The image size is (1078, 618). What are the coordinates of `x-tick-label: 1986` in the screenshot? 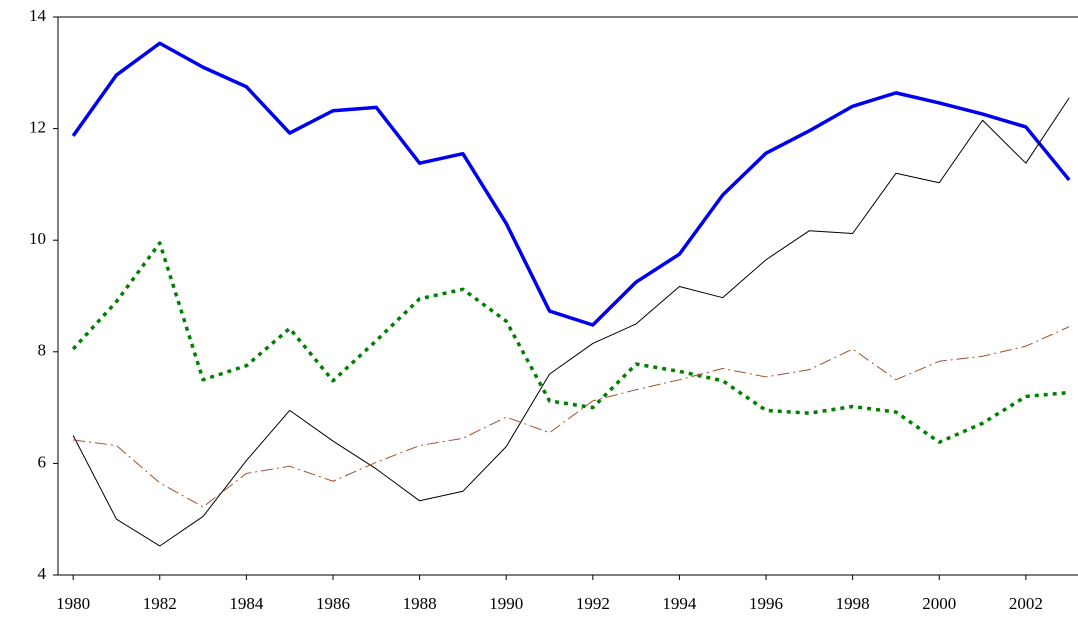 It's located at (333, 603).